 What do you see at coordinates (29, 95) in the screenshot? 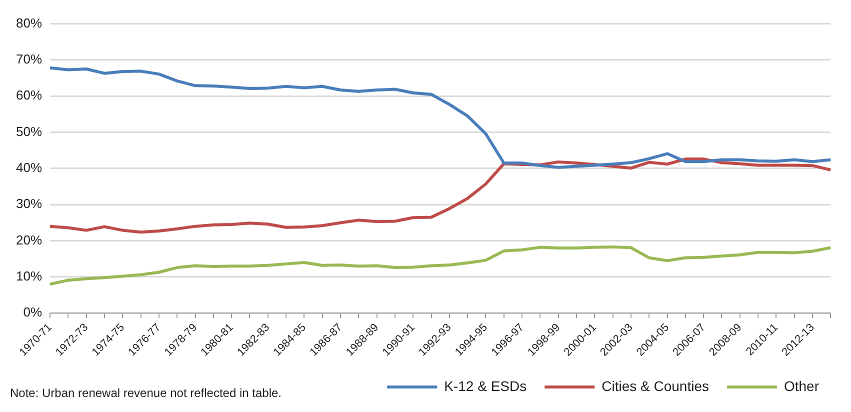
I see `y-tick-label: 60%` at bounding box center [29, 95].